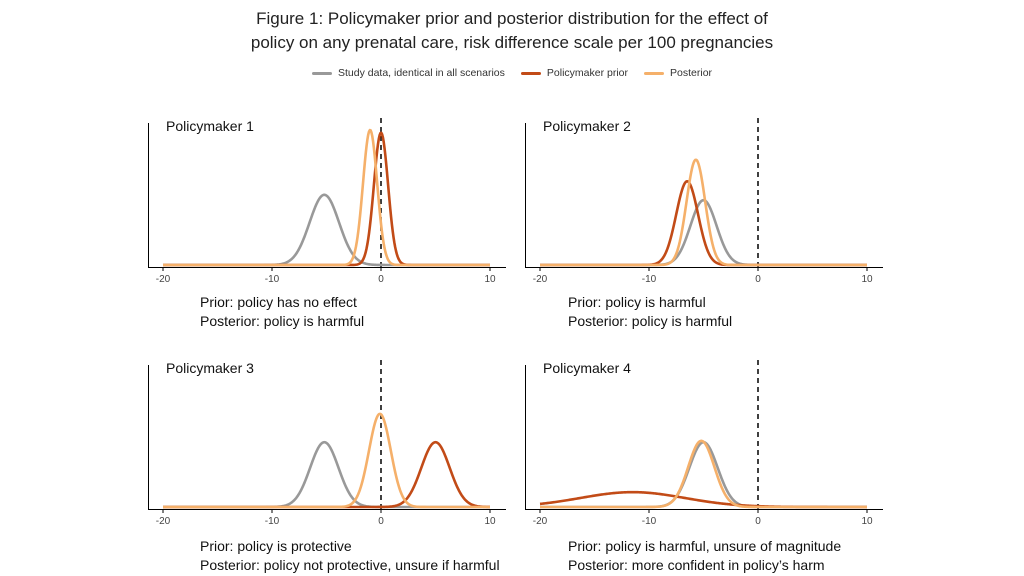  Describe the element at coordinates (282, 321) in the screenshot. I see `caption-1-posterior: Posterior: policy is harmful` at that location.